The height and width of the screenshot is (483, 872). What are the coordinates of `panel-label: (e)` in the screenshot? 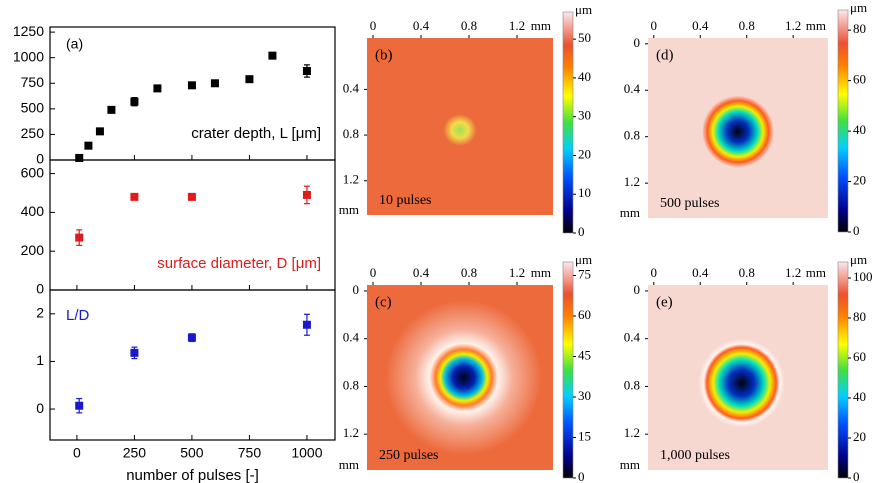 It's located at (664, 302).